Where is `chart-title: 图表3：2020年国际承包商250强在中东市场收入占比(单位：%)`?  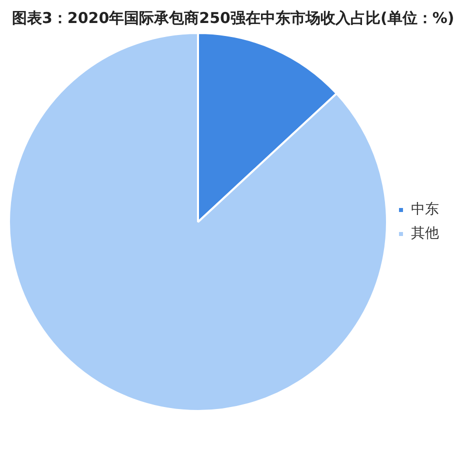 chart-title: 图表3：2020年国际承包商250强在中东市场收入占比(单位：%) is located at coordinates (233, 18).